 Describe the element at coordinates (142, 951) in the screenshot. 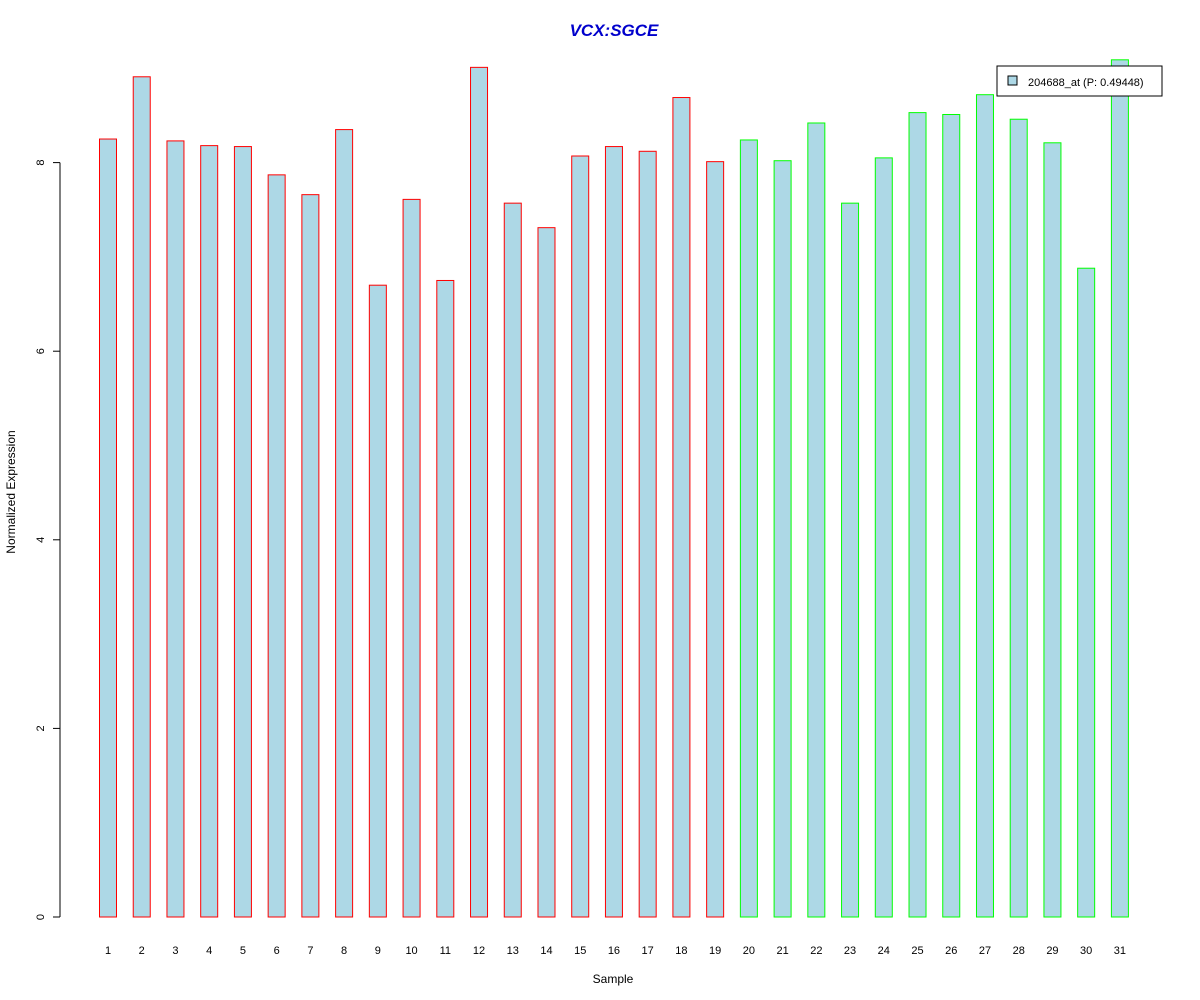

I see `x-tick-label: 2` at that location.